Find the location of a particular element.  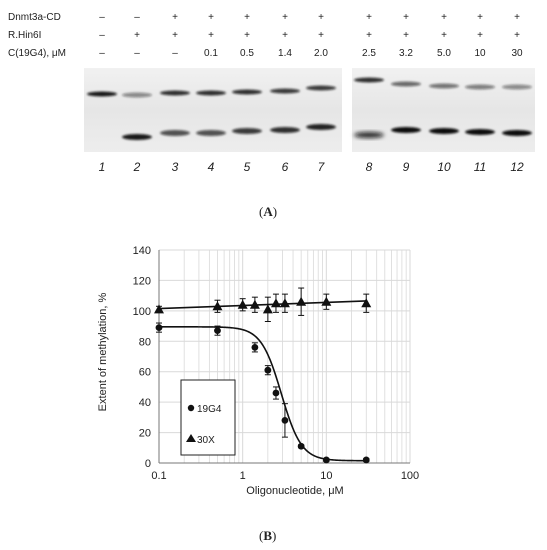

x-axis-label: Oligonucleotide, μM is located at coordinates (294, 491).